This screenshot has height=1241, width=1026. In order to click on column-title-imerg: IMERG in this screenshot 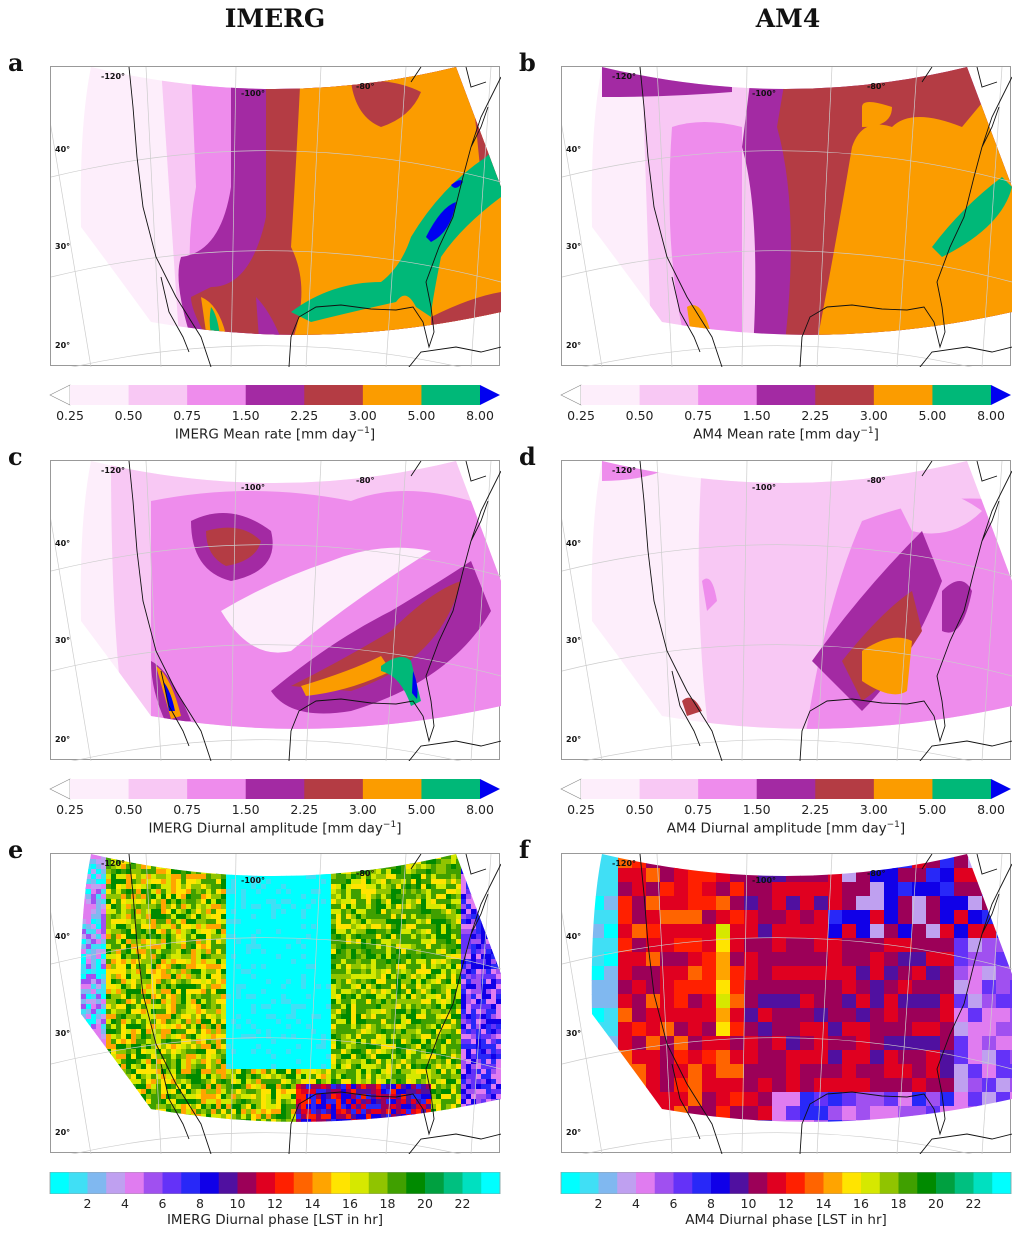, I will do `click(275, 18)`.